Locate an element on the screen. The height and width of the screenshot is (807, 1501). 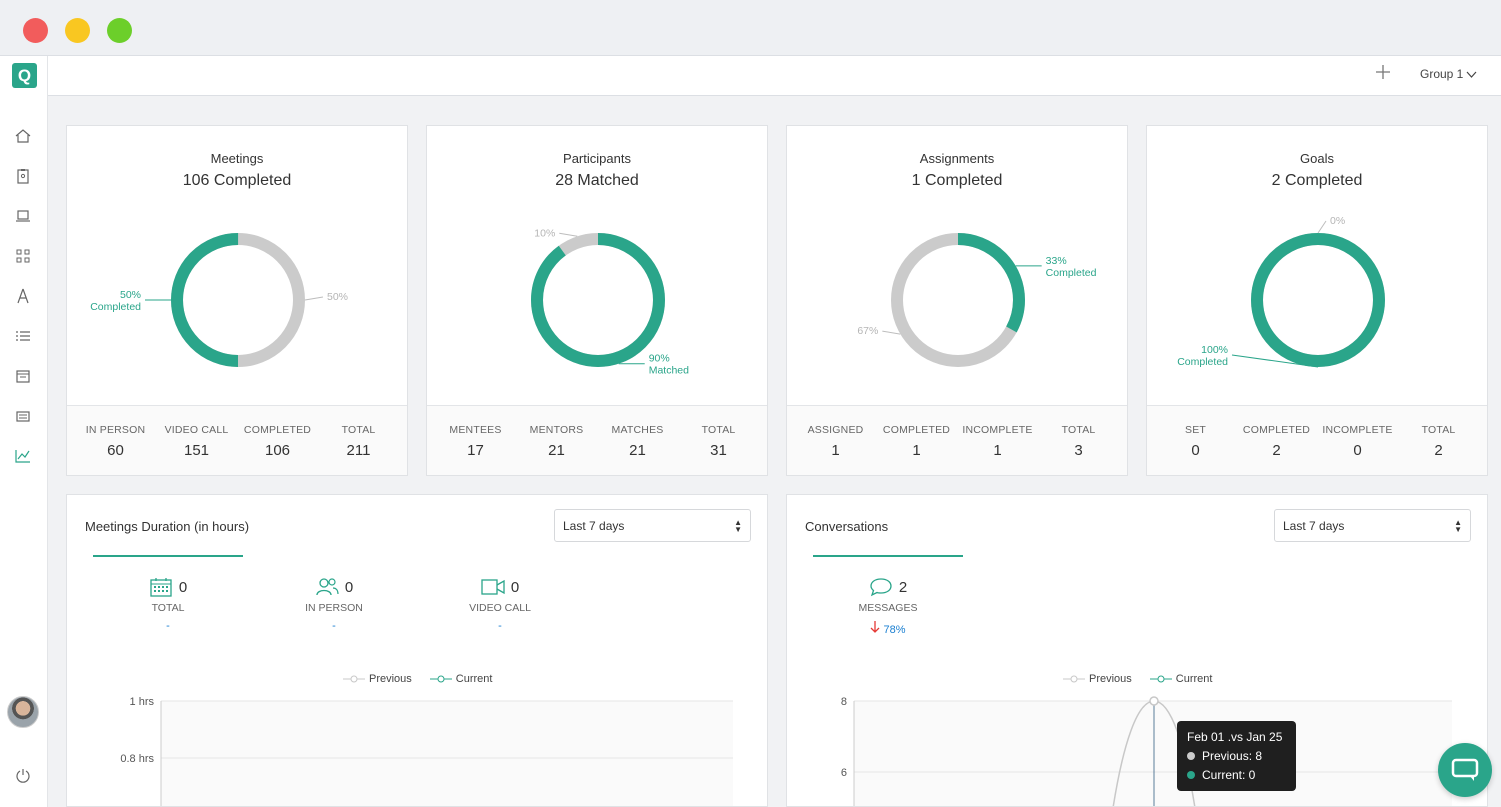
minimize-window-button is located at coordinates (77, 30).